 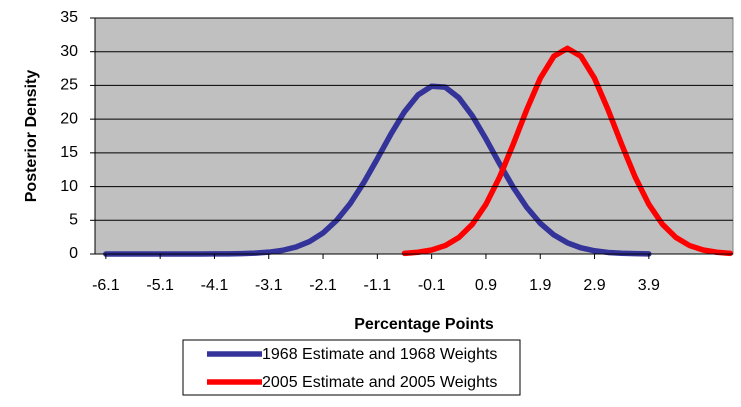 What do you see at coordinates (540, 285) in the screenshot?
I see `x-tick-label: 1.9` at bounding box center [540, 285].